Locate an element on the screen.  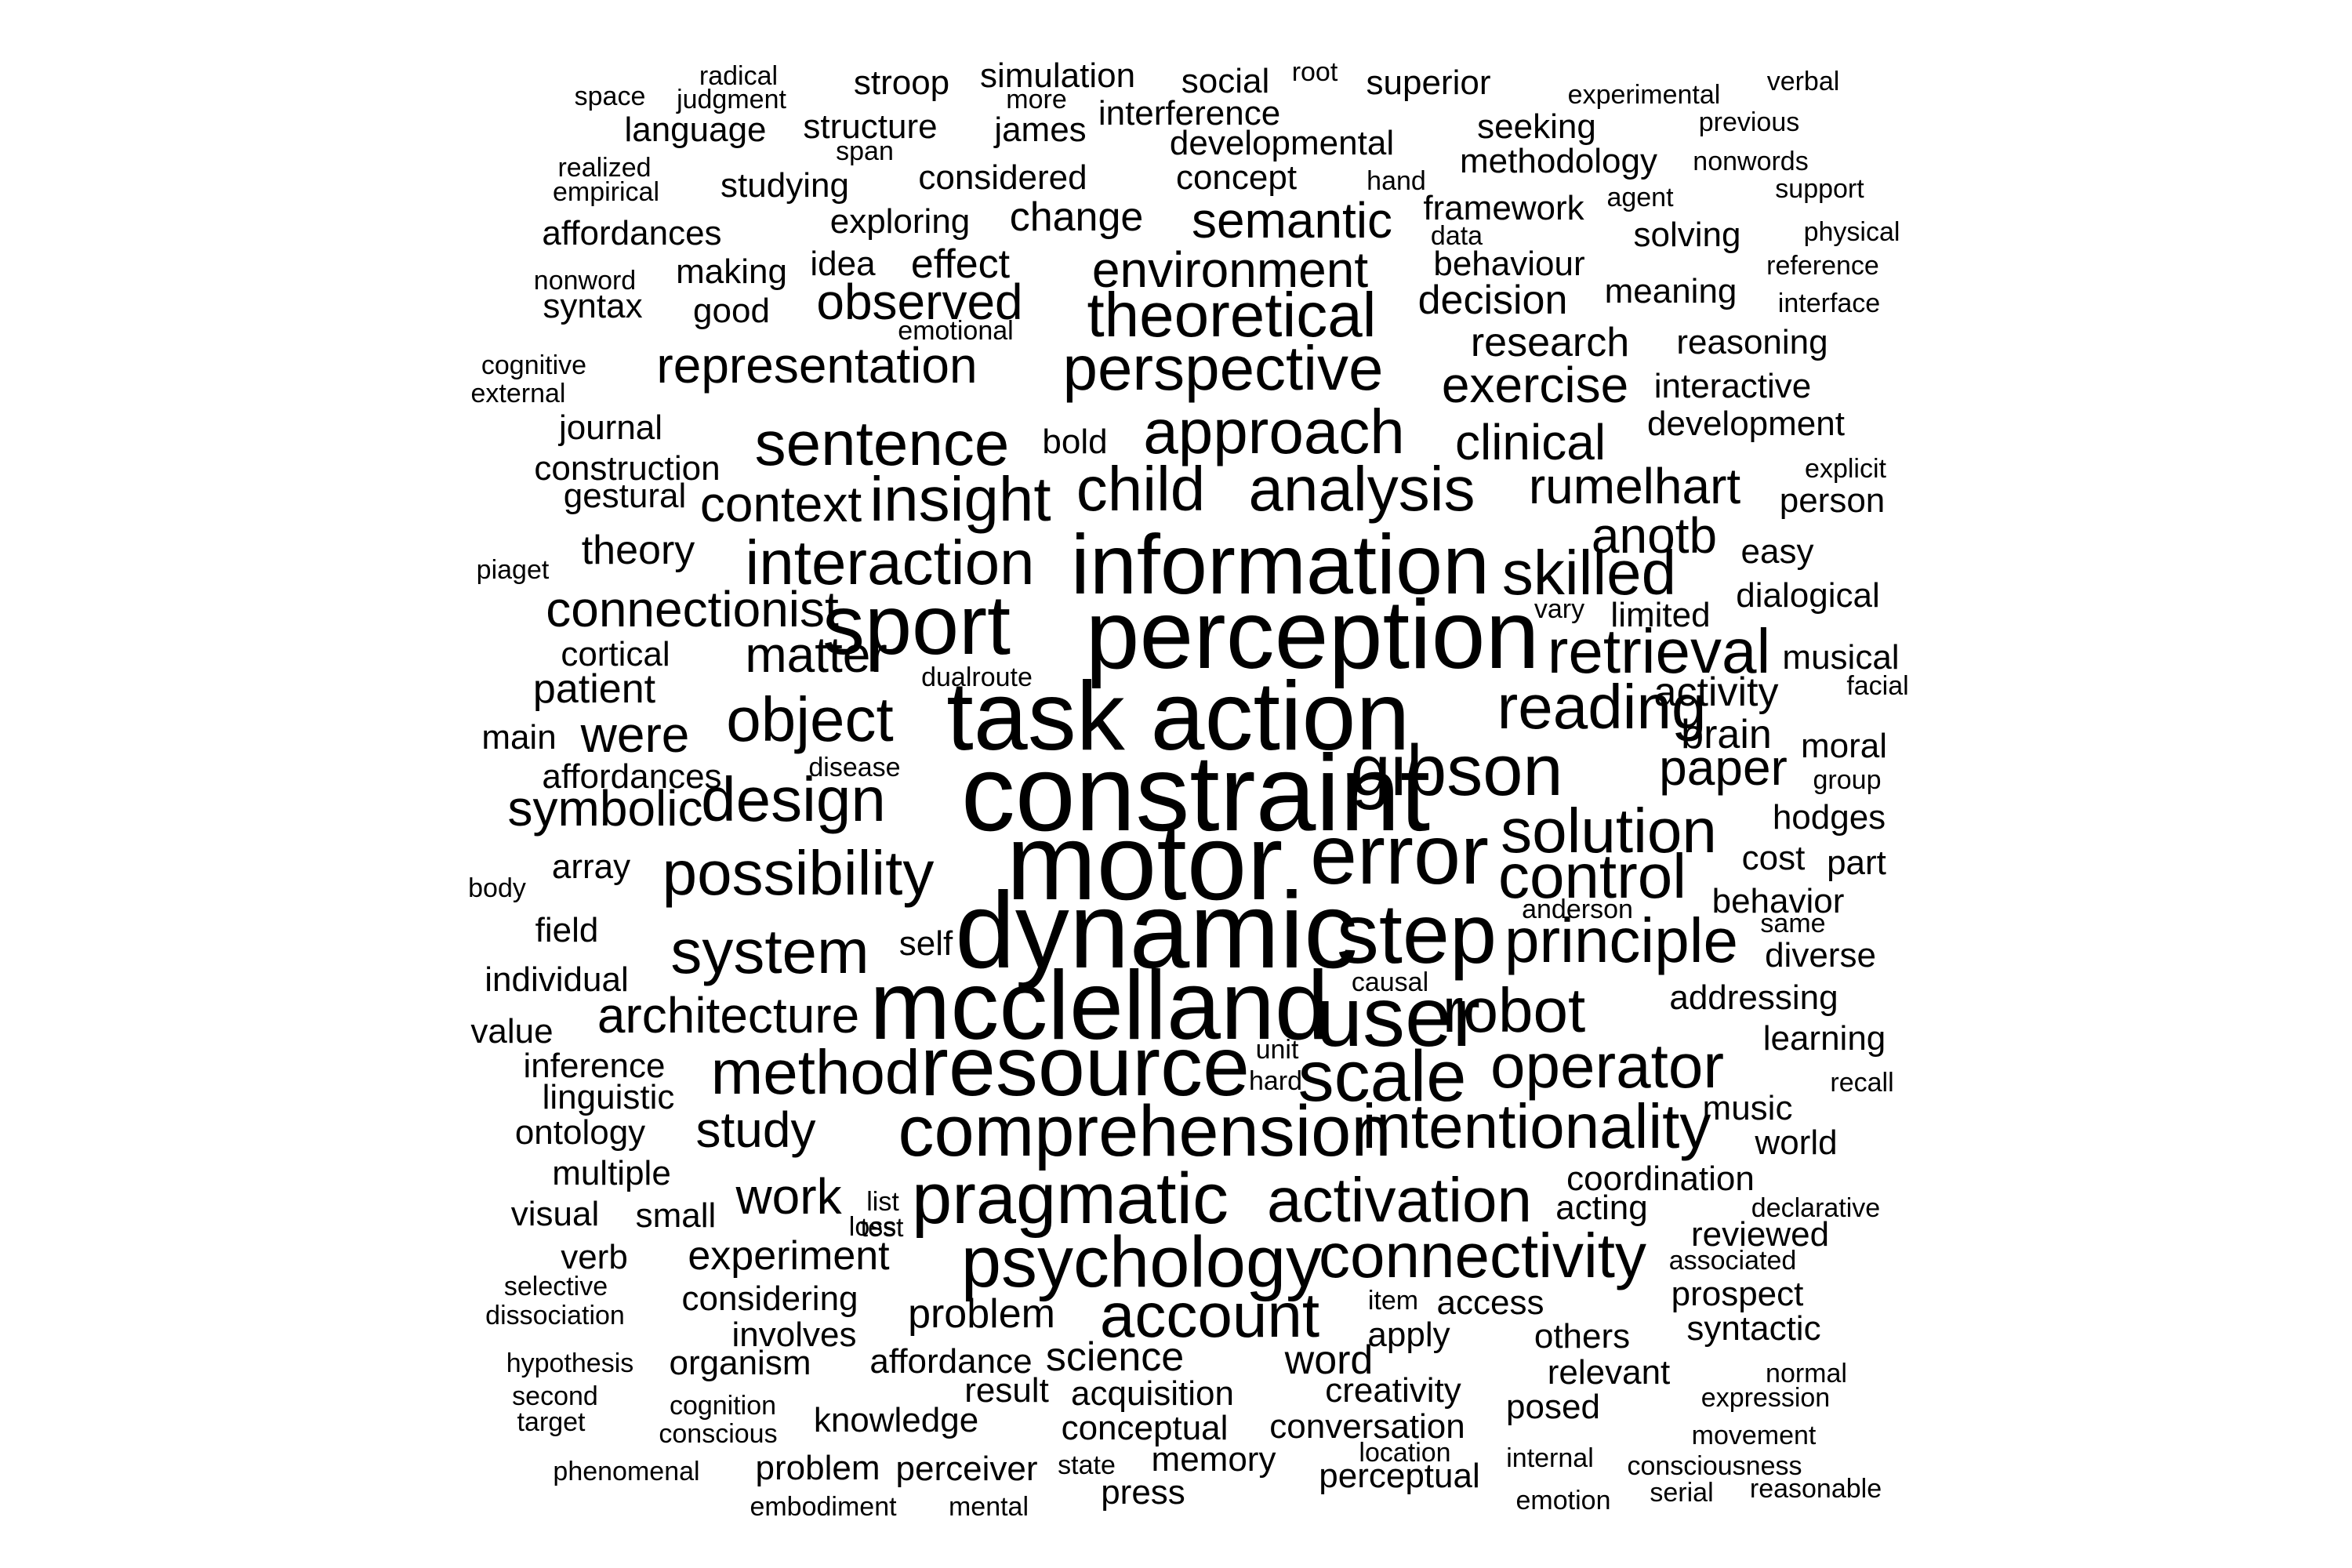
word-exercise: exercise is located at coordinates (1535, 385).